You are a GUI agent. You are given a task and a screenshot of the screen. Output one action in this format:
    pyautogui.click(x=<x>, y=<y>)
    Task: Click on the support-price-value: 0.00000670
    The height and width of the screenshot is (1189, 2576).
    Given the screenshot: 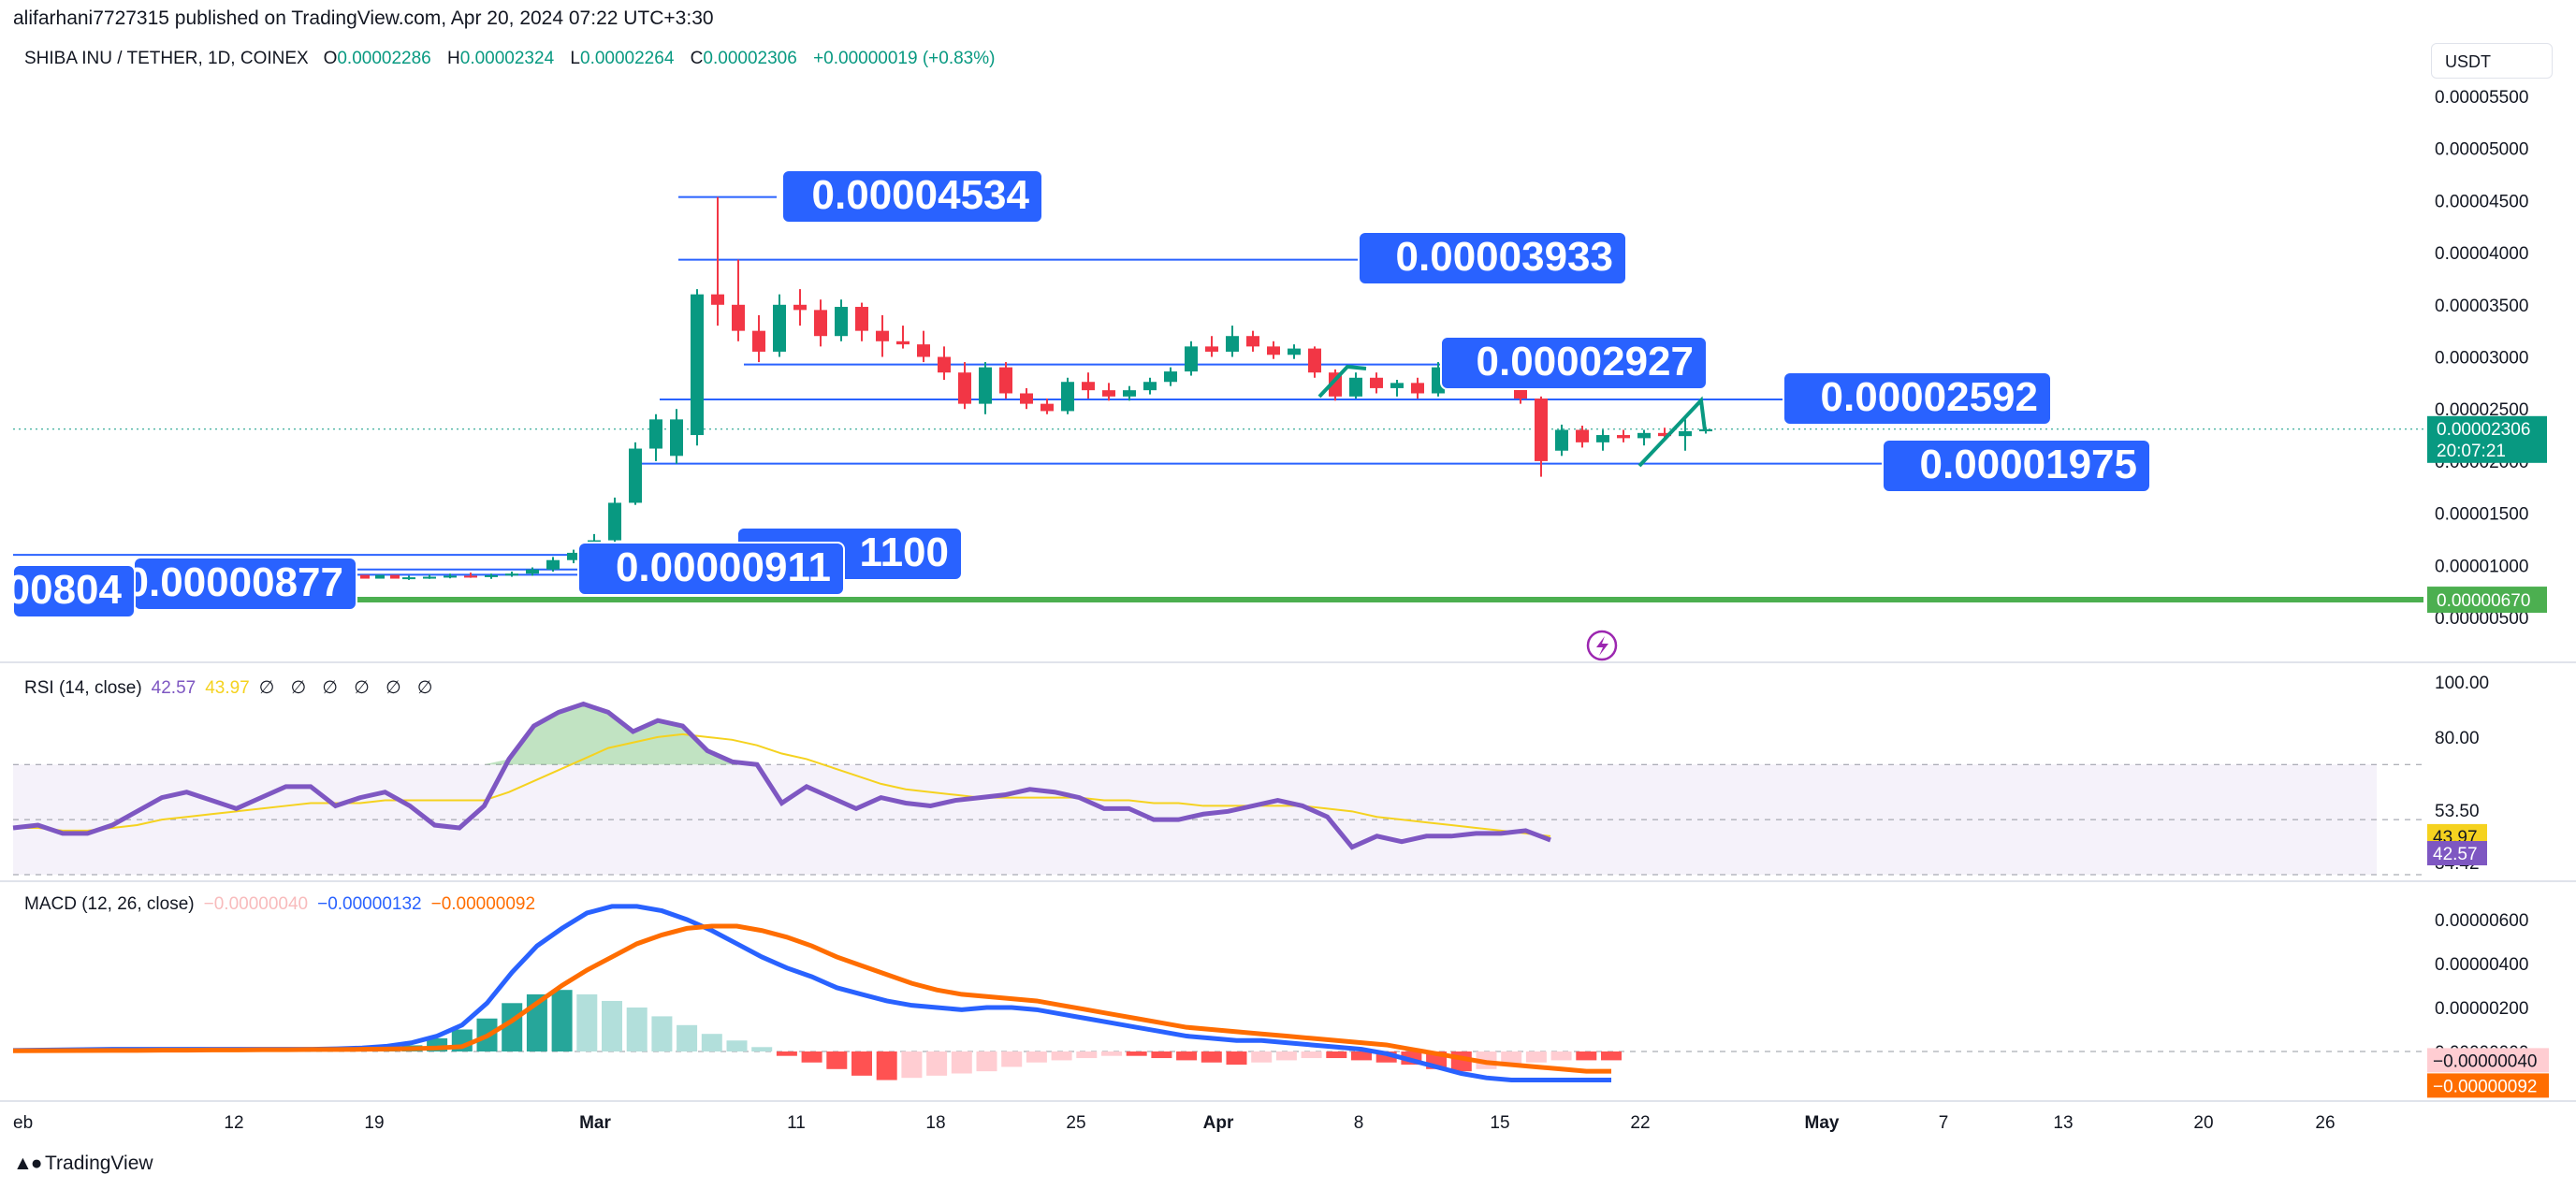 What is the action you would take?
    pyautogui.click(x=2483, y=601)
    